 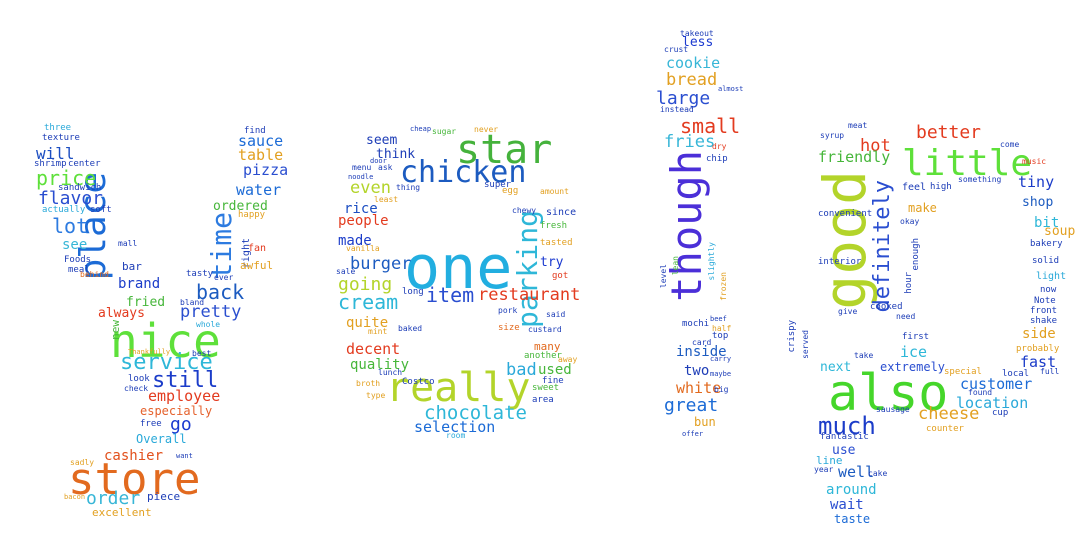 I want to click on word-two: two, so click(x=697, y=371).